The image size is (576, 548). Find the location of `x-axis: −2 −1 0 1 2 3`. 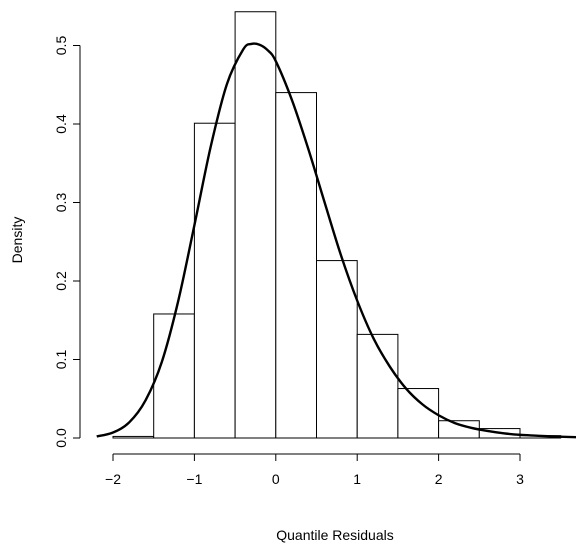

x-axis: −2 −1 0 1 2 3 is located at coordinates (314, 470).